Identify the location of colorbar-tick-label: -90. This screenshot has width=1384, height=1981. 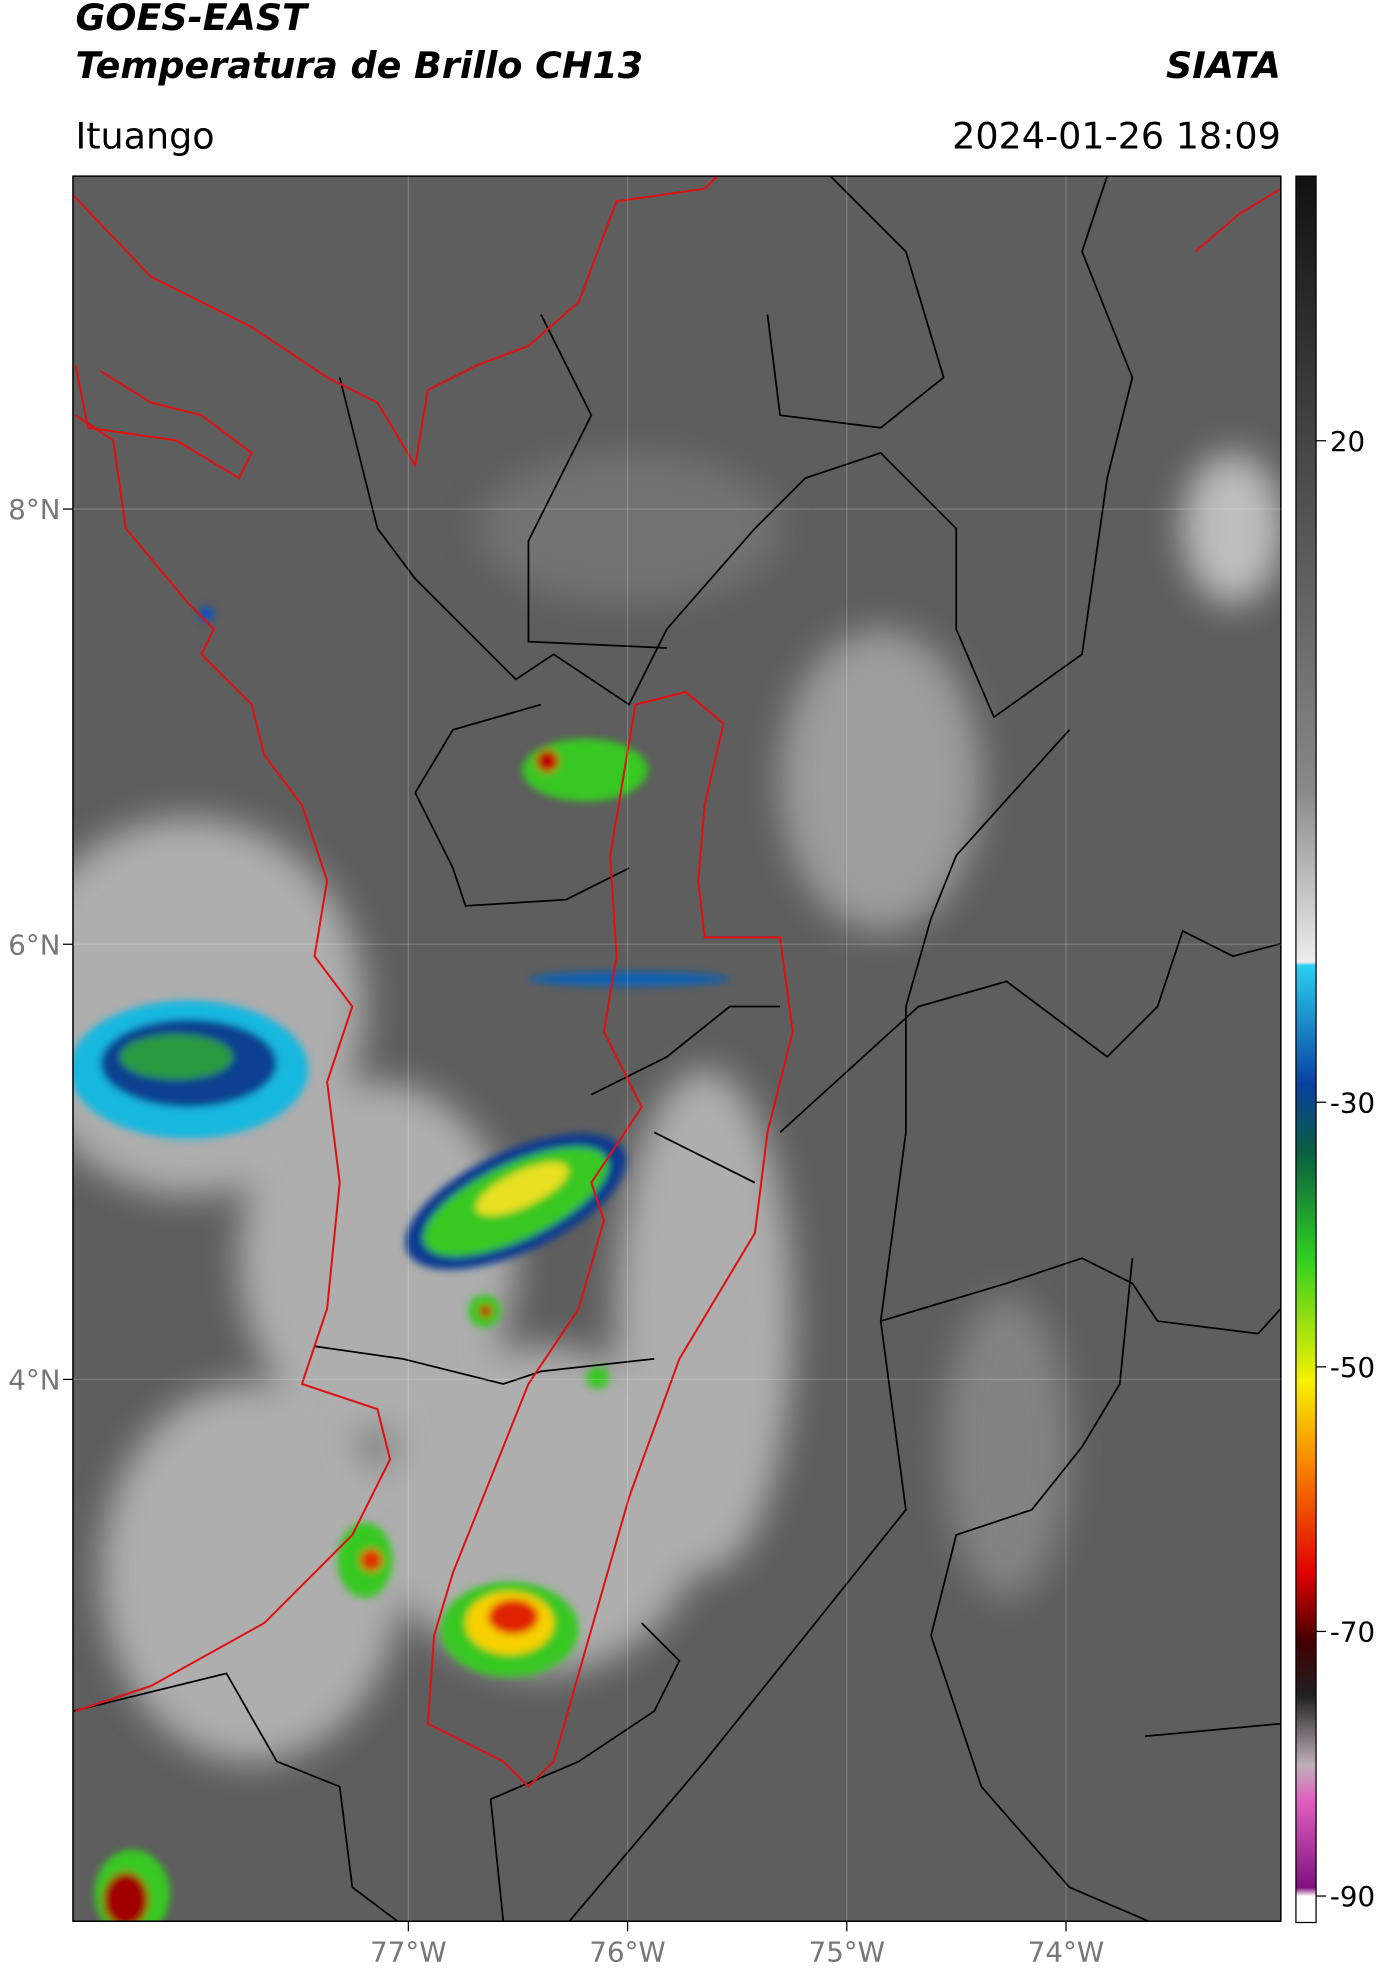
(1352, 1896).